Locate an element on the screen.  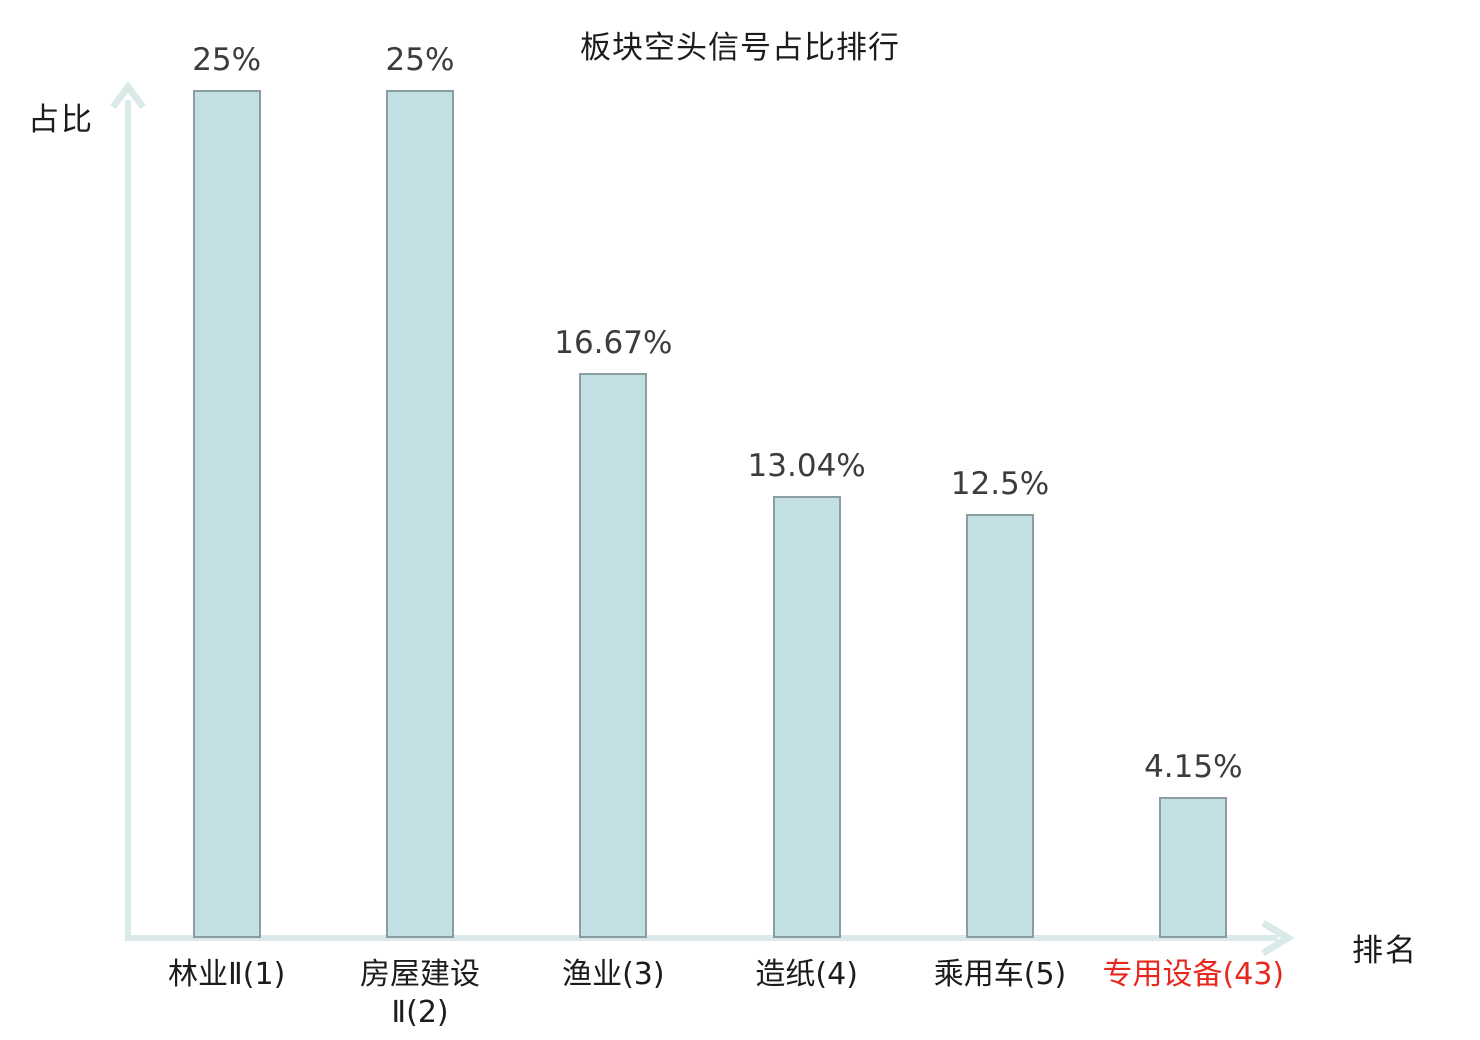
bar-value-label: 16.67% is located at coordinates (613, 342).